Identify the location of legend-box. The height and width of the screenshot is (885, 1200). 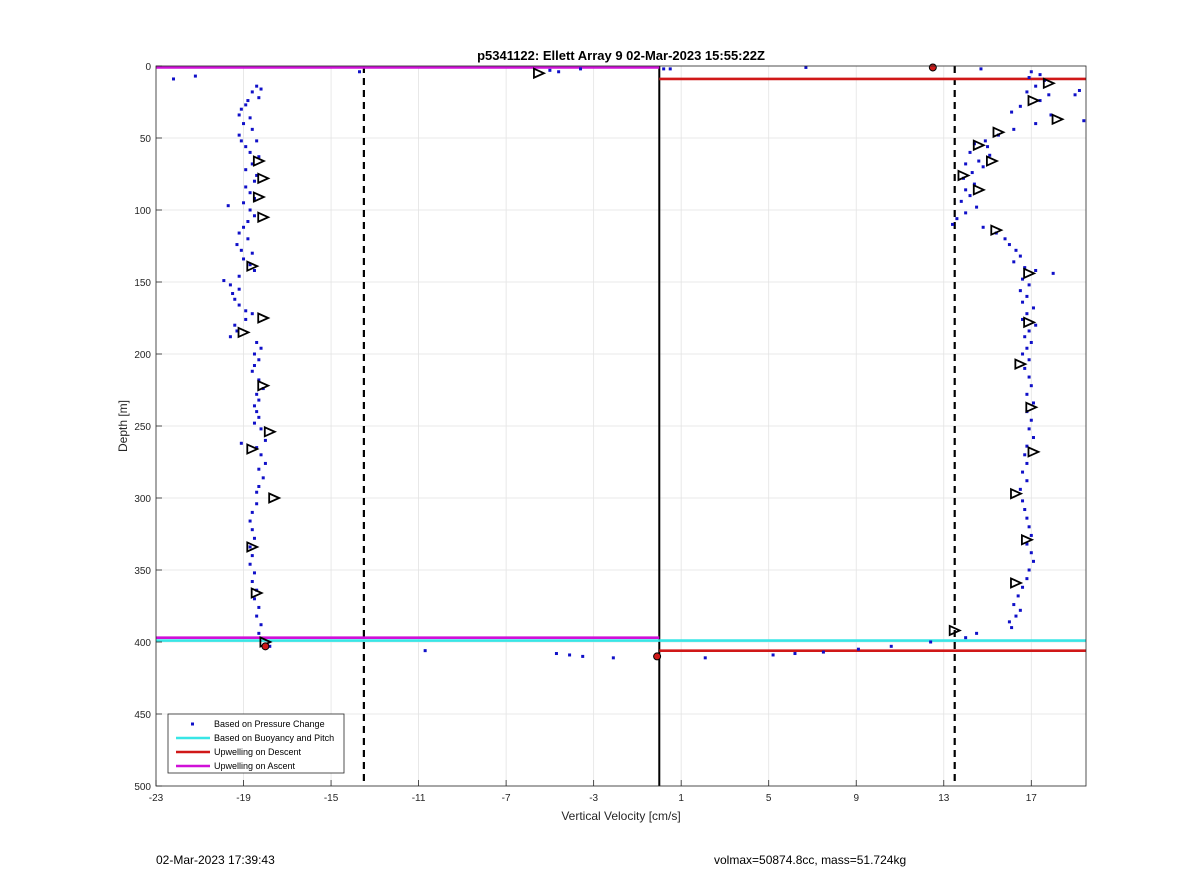
(256, 743).